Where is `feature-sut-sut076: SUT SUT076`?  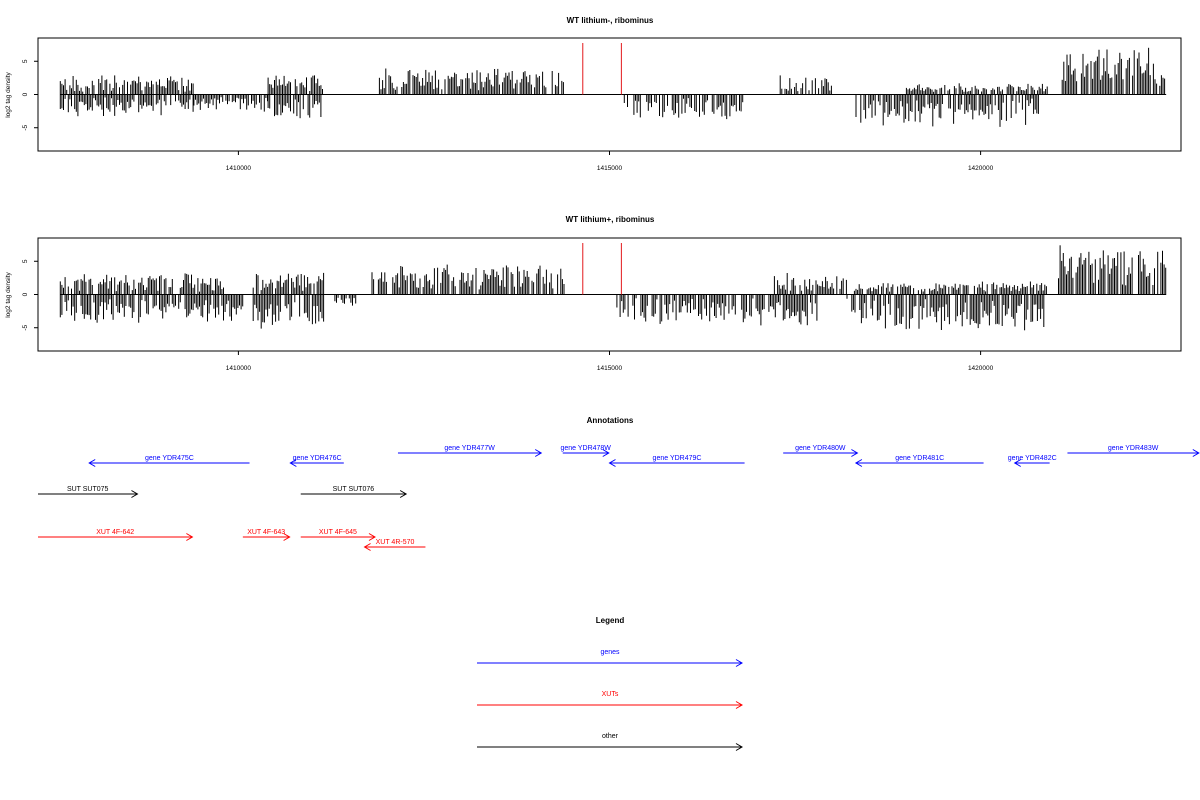
feature-sut-sut076: SUT SUT076 is located at coordinates (354, 492).